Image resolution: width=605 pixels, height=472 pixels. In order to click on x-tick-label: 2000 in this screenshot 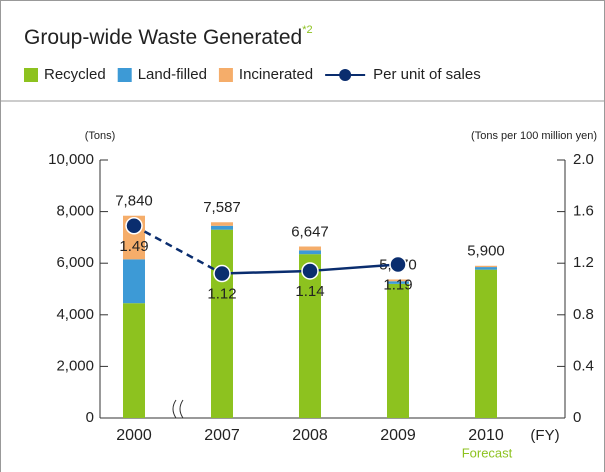, I will do `click(134, 435)`.